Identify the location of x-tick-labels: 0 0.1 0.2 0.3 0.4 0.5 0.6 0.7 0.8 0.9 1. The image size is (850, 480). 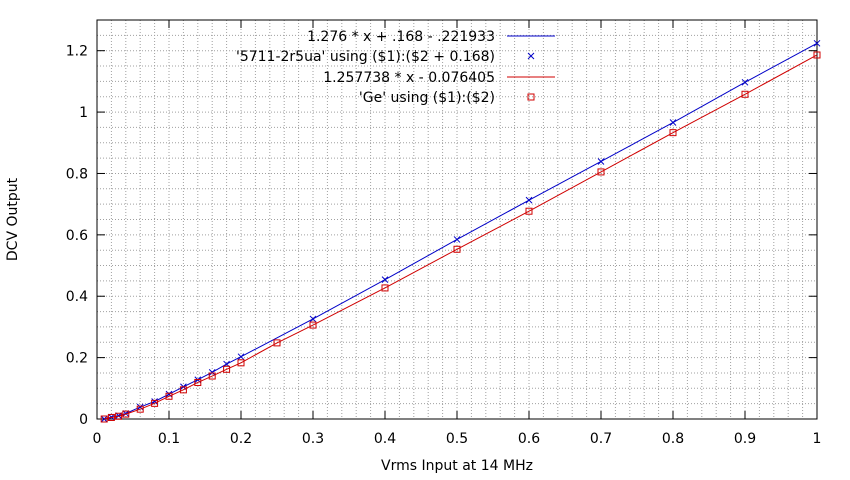
(457, 439).